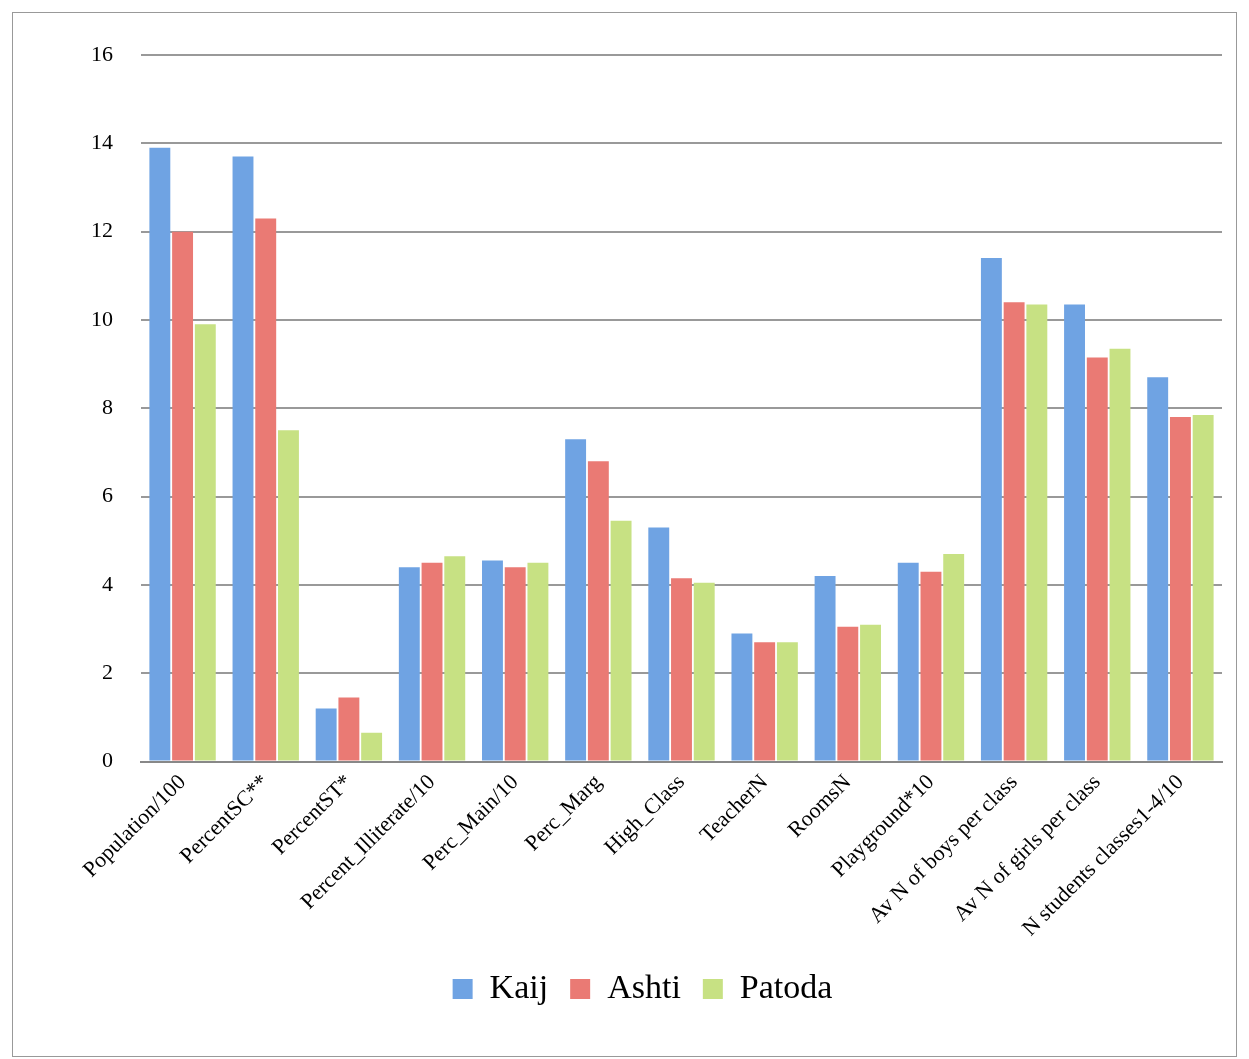  What do you see at coordinates (107, 495) in the screenshot?
I see `y-tick-label: 6` at bounding box center [107, 495].